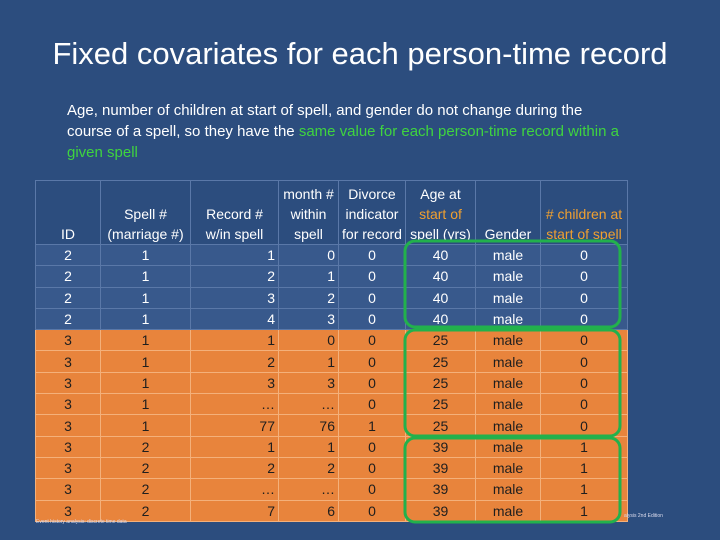 Image resolution: width=720 pixels, height=540 pixels. I want to click on table-cell: 4, so click(234, 319).